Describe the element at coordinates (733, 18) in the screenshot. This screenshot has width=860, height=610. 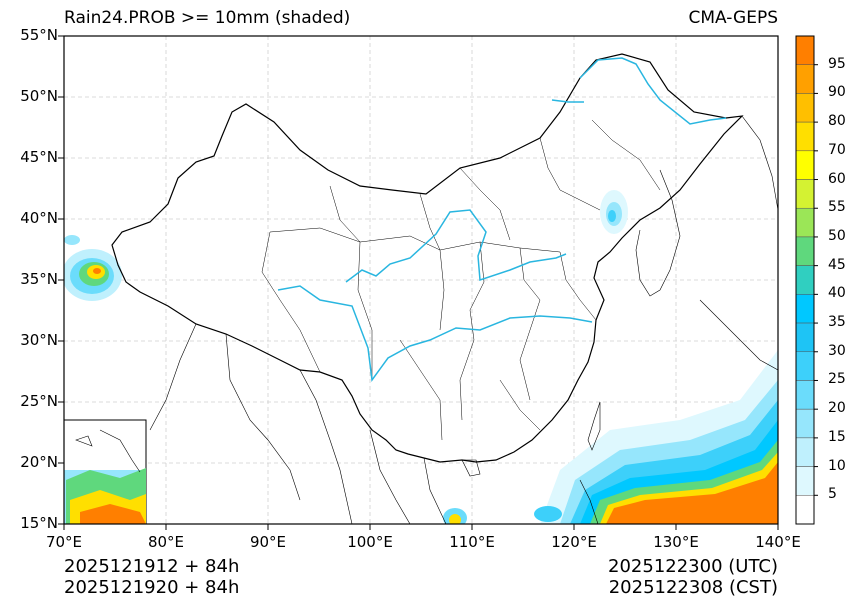
I see `model-name: CMA-GEPS` at that location.